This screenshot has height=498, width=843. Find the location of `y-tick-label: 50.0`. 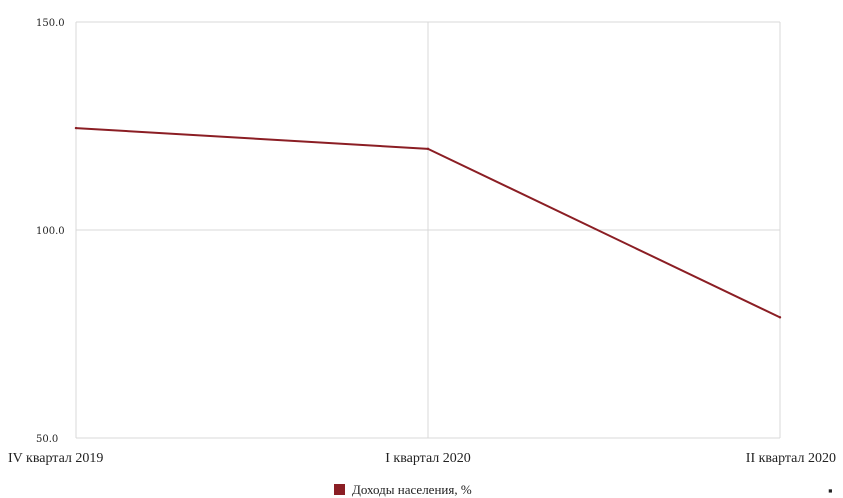

y-tick-label: 50.0 is located at coordinates (47, 439).